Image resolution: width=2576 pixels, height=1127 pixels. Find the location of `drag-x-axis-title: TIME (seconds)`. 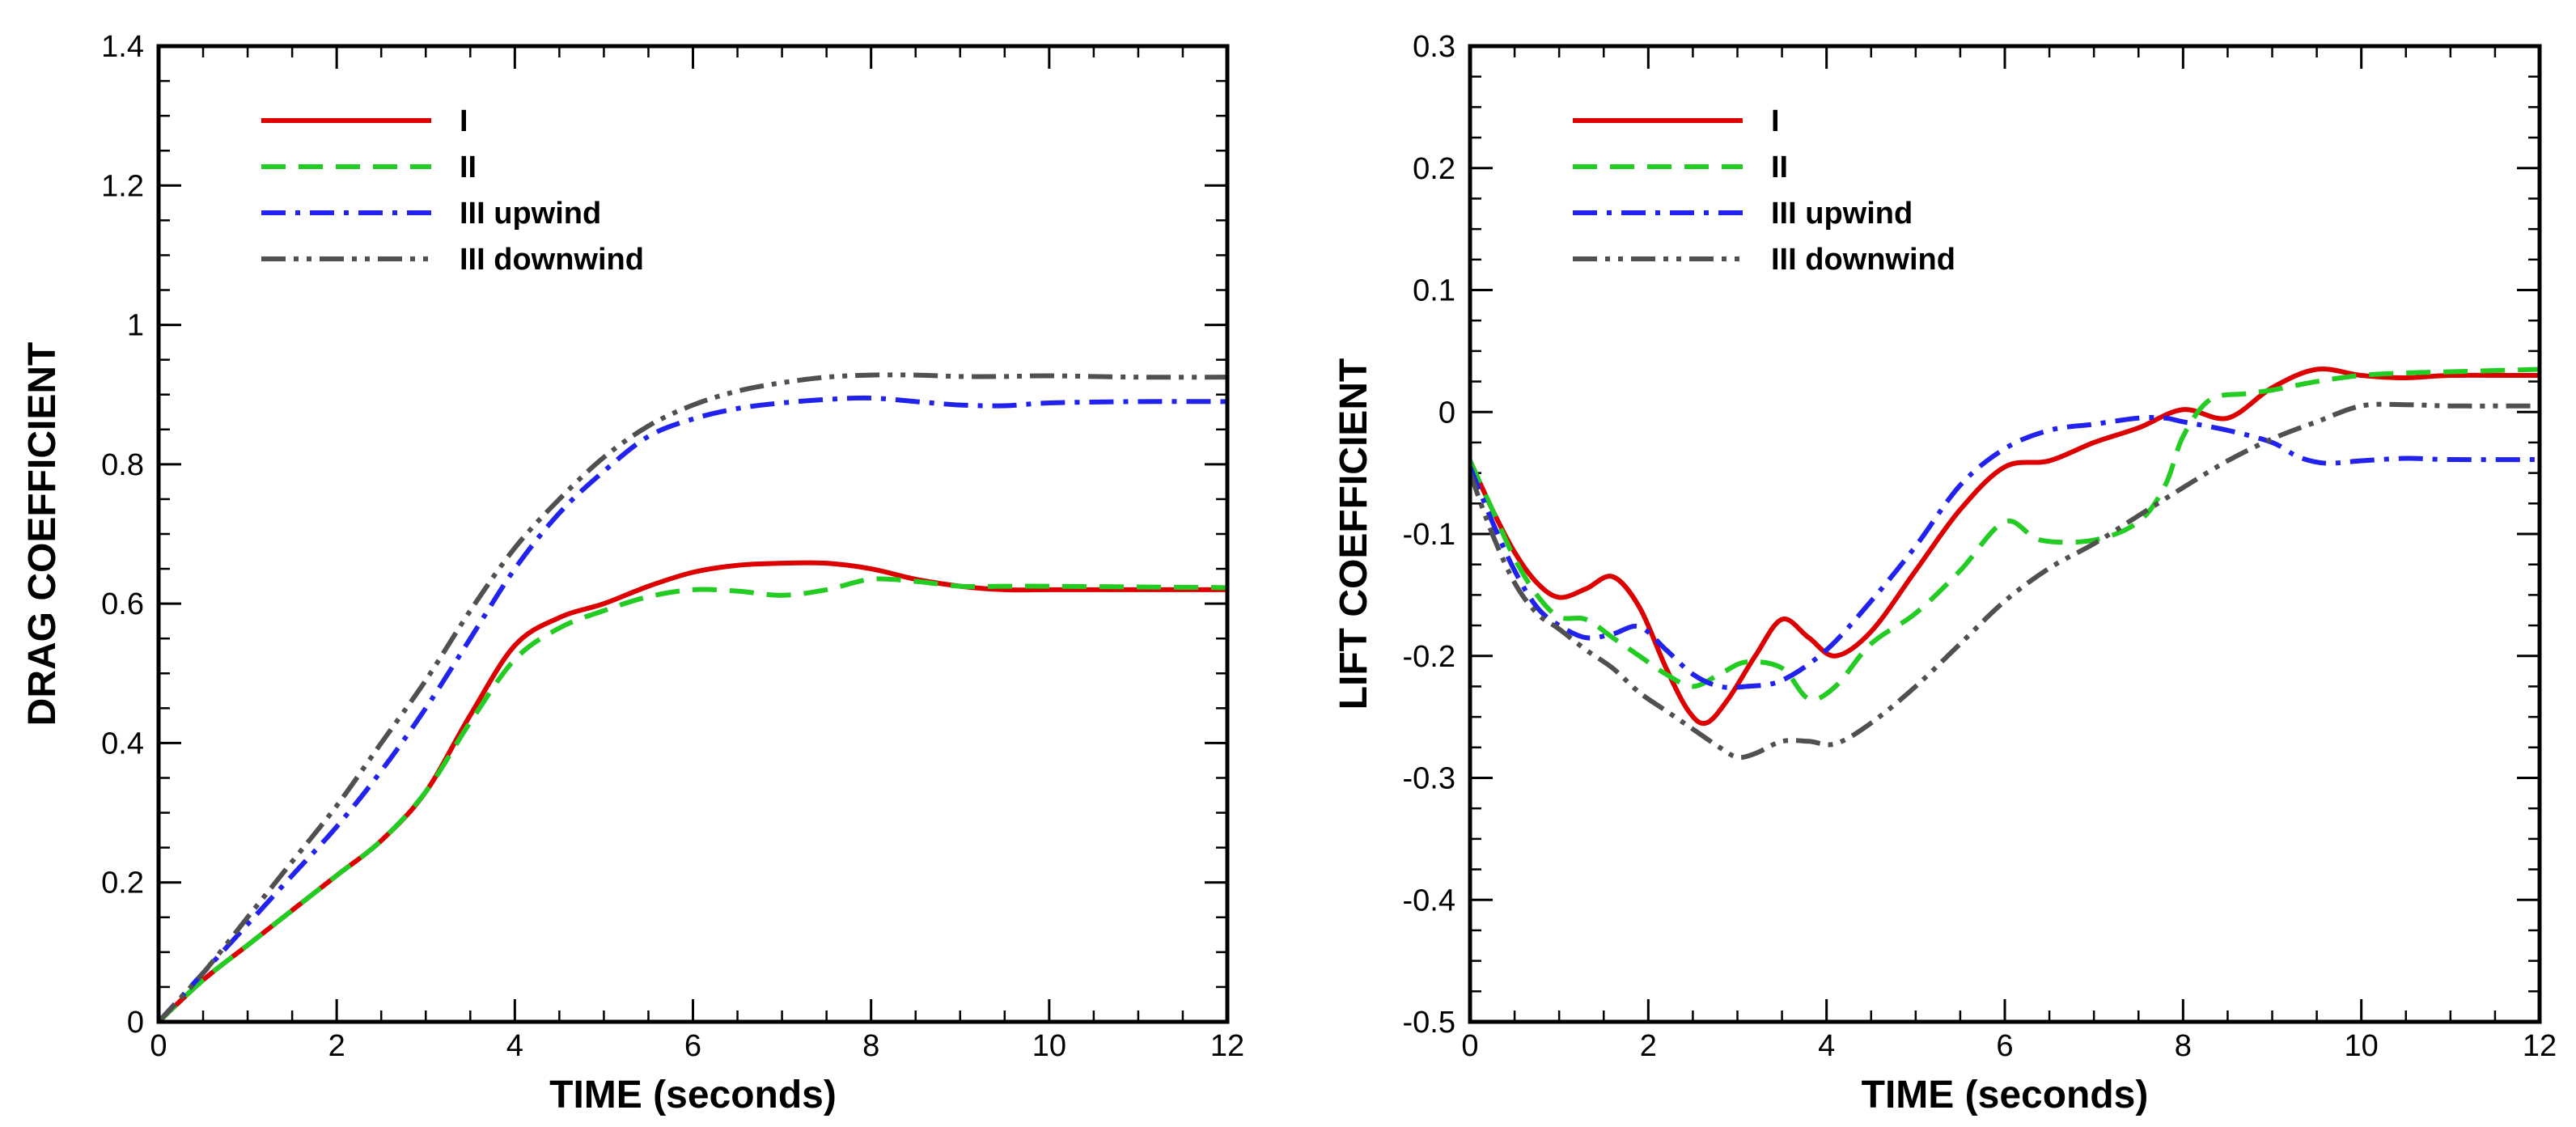

drag-x-axis-title: TIME (seconds) is located at coordinates (693, 1095).